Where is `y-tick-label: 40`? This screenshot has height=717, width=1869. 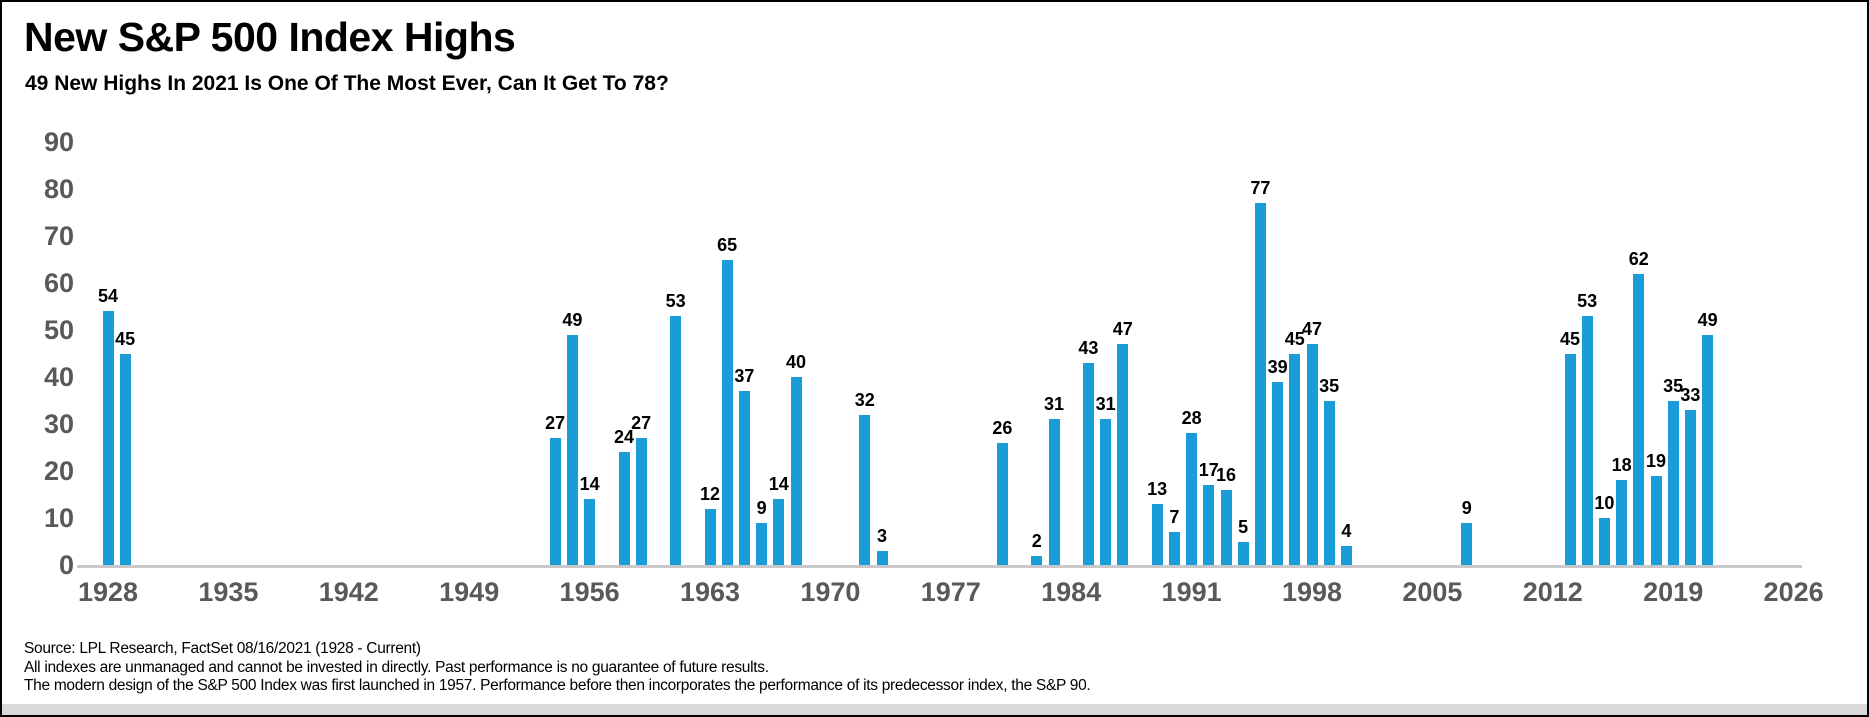 y-tick-label: 40 is located at coordinates (58, 377).